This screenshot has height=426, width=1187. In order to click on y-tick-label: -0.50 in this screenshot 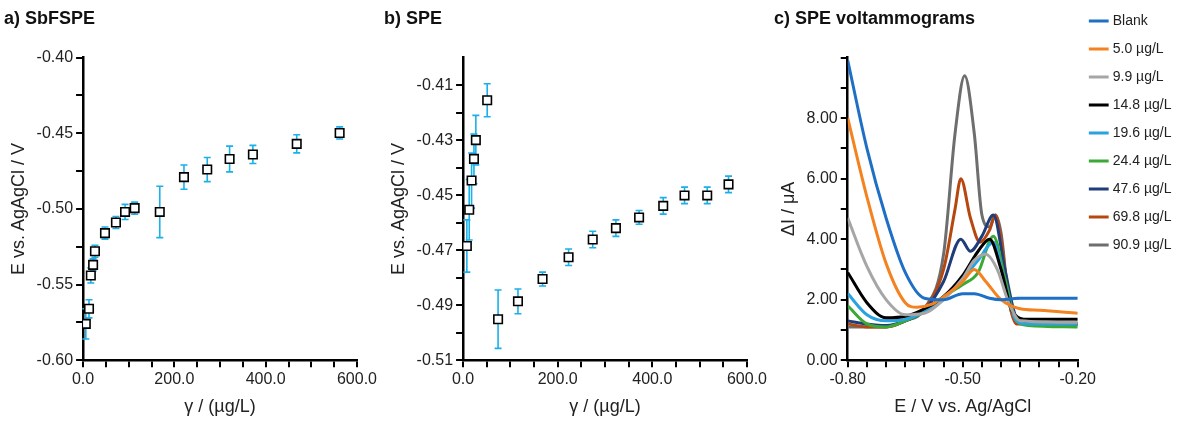, I will do `click(55, 208)`.